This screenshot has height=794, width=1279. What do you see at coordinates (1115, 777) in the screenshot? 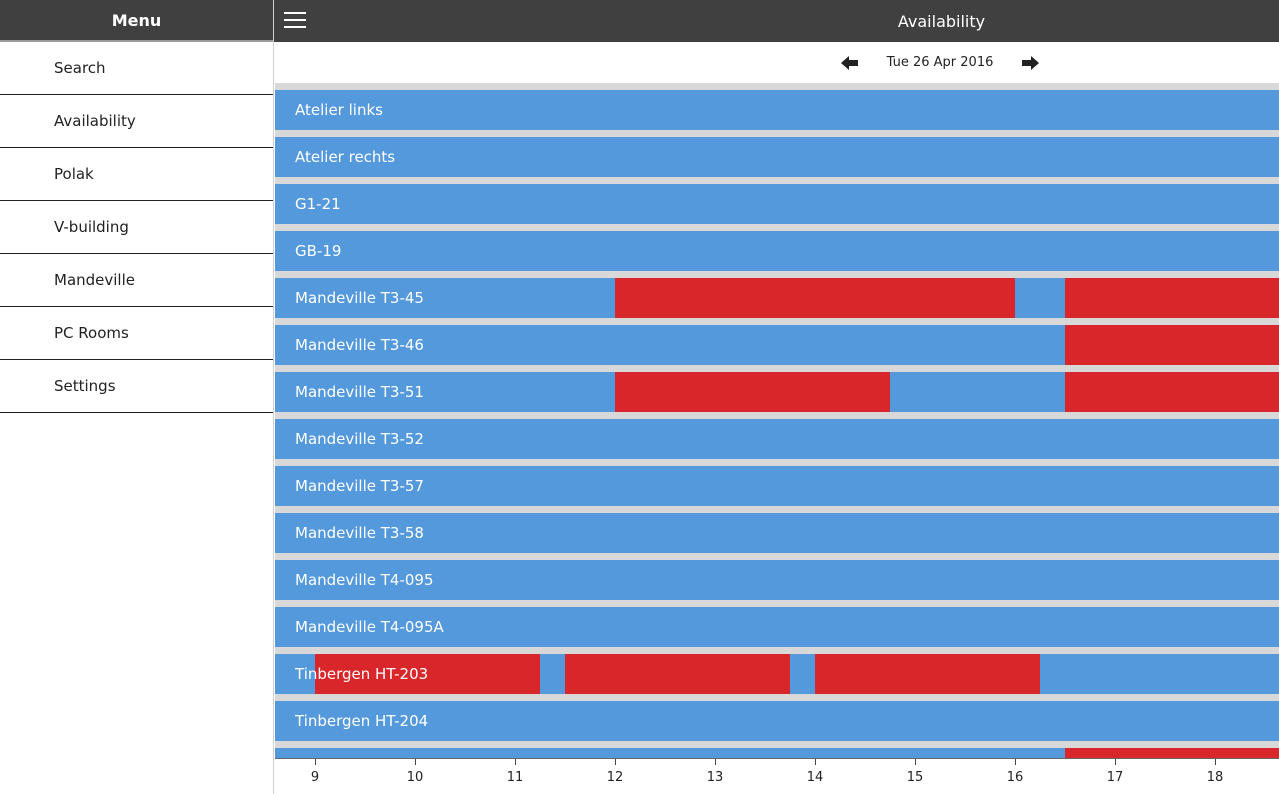
I see `axis-tick-label: 17` at bounding box center [1115, 777].